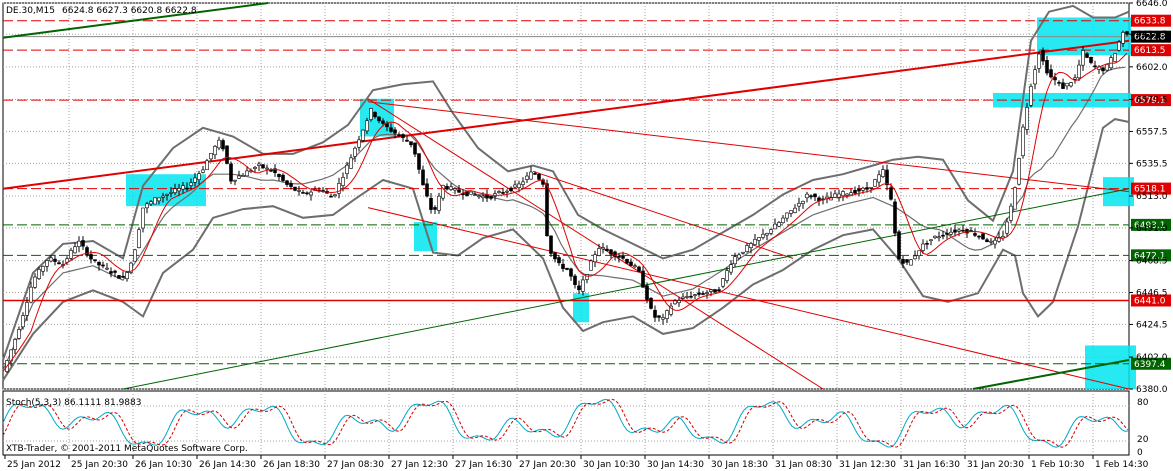 The height and width of the screenshot is (471, 1173). I want to click on time-tick-label: 27 Jan 08:30, so click(355, 465).